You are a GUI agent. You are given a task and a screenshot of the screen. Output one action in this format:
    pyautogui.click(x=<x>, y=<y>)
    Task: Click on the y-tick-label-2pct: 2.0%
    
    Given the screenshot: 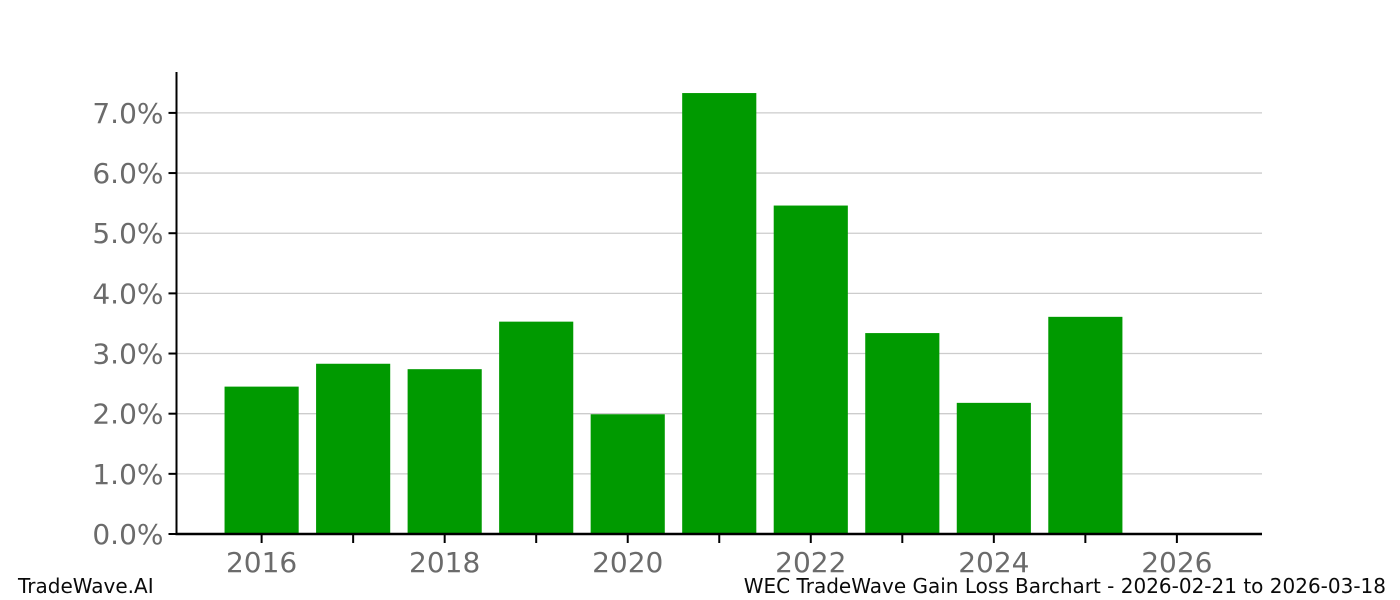 What is the action you would take?
    pyautogui.click(x=127, y=414)
    